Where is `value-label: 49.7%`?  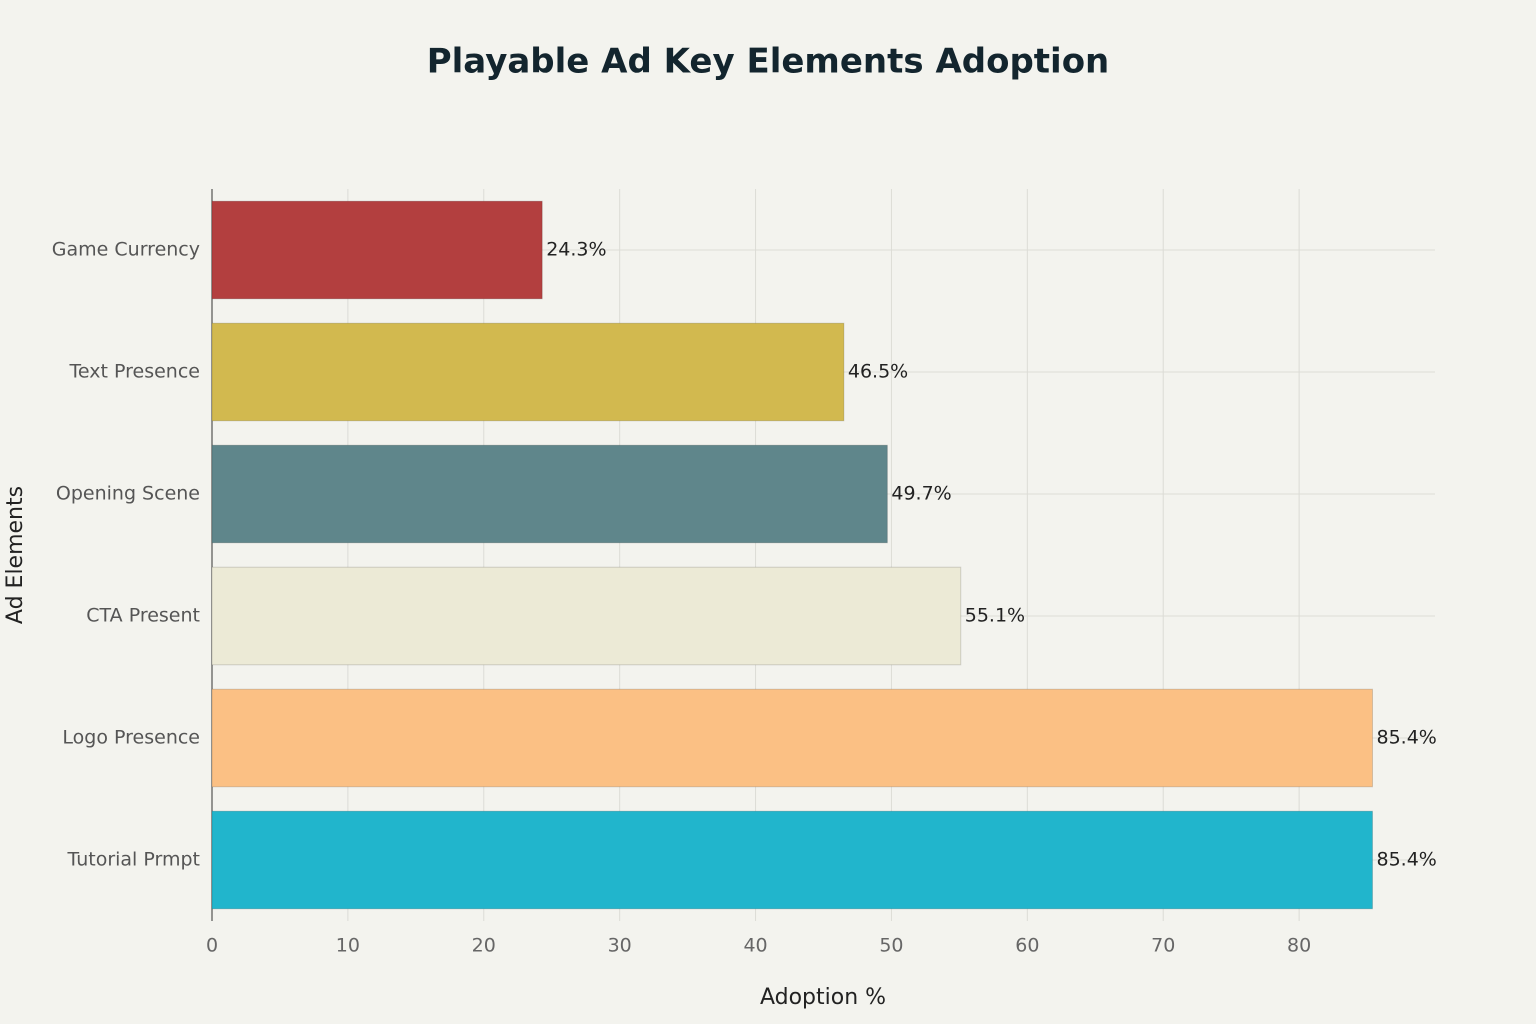 value-label: 49.7% is located at coordinates (921, 494).